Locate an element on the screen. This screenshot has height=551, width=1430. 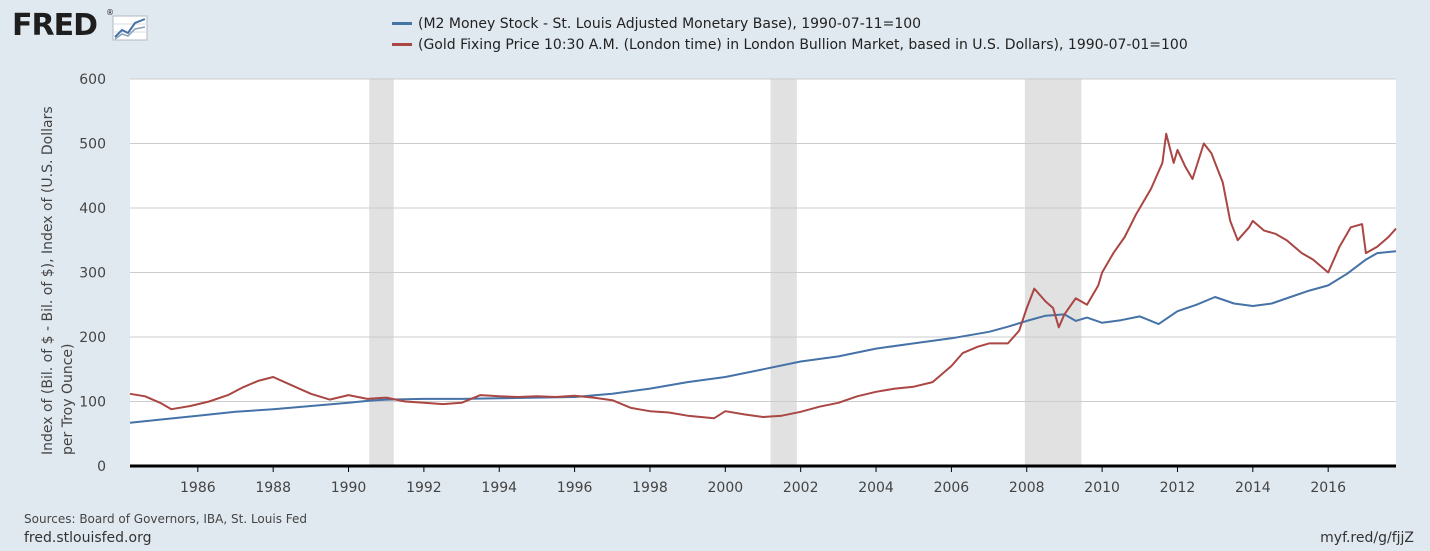
x-tick-label-7: 2000 is located at coordinates (726, 488).